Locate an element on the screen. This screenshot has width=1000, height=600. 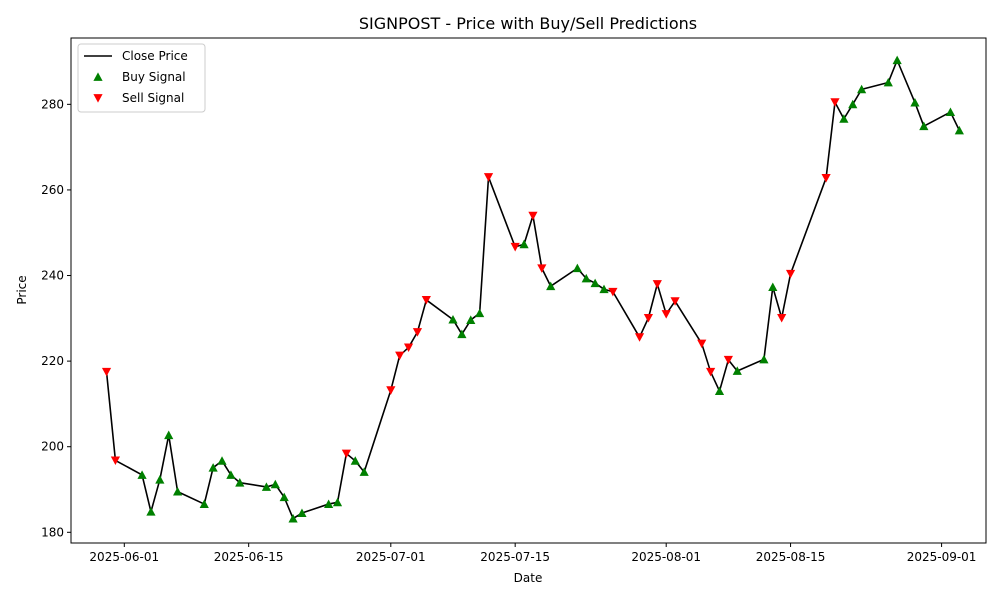
x-tick-label: 2025-07-15 is located at coordinates (515, 557).